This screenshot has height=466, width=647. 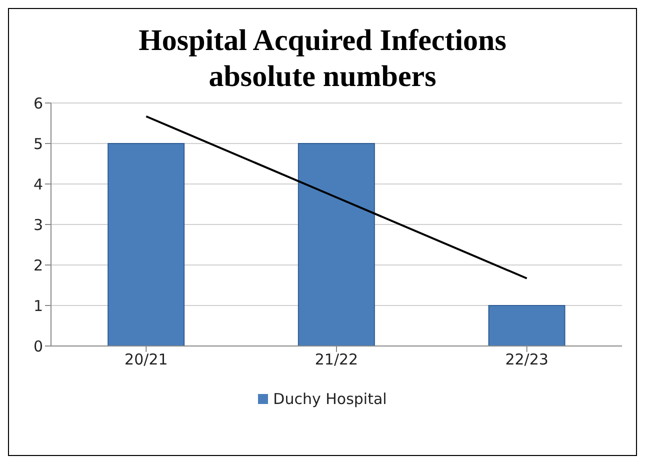 What do you see at coordinates (38, 225) in the screenshot?
I see `y-tick-label: 3` at bounding box center [38, 225].